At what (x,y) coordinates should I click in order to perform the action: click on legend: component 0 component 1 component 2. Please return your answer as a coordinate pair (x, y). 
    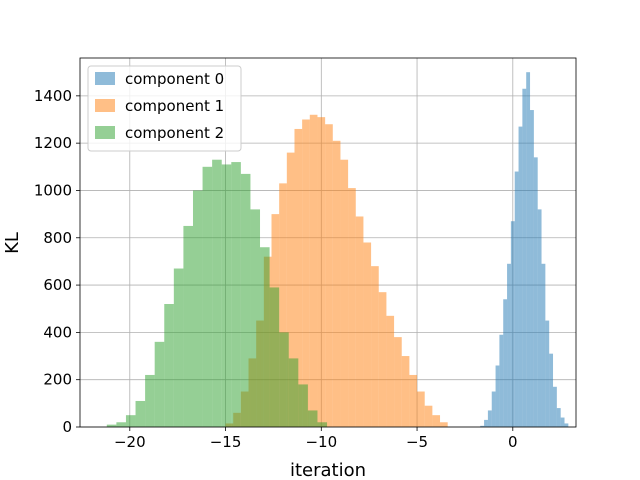
    Looking at the image, I should click on (164, 108).